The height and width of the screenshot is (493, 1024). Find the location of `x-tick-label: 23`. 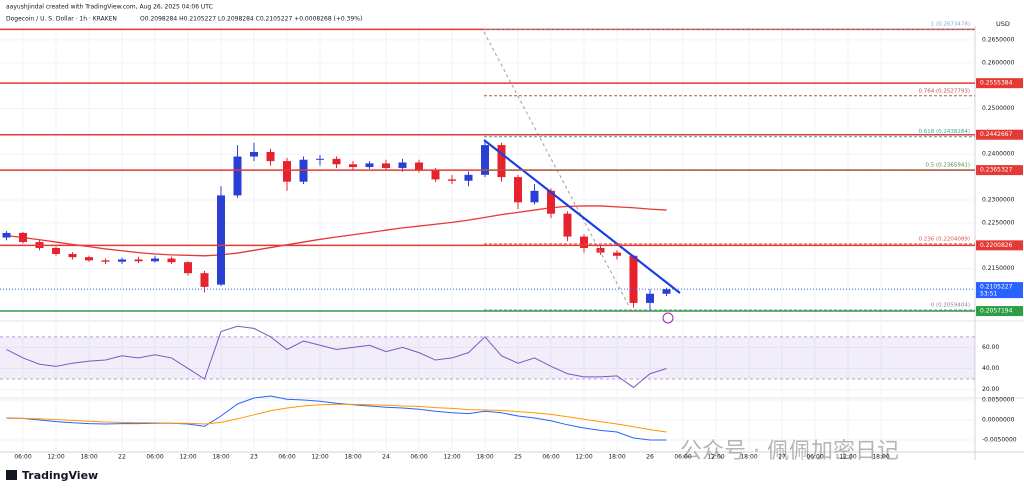

x-tick-label: 23 is located at coordinates (254, 457).